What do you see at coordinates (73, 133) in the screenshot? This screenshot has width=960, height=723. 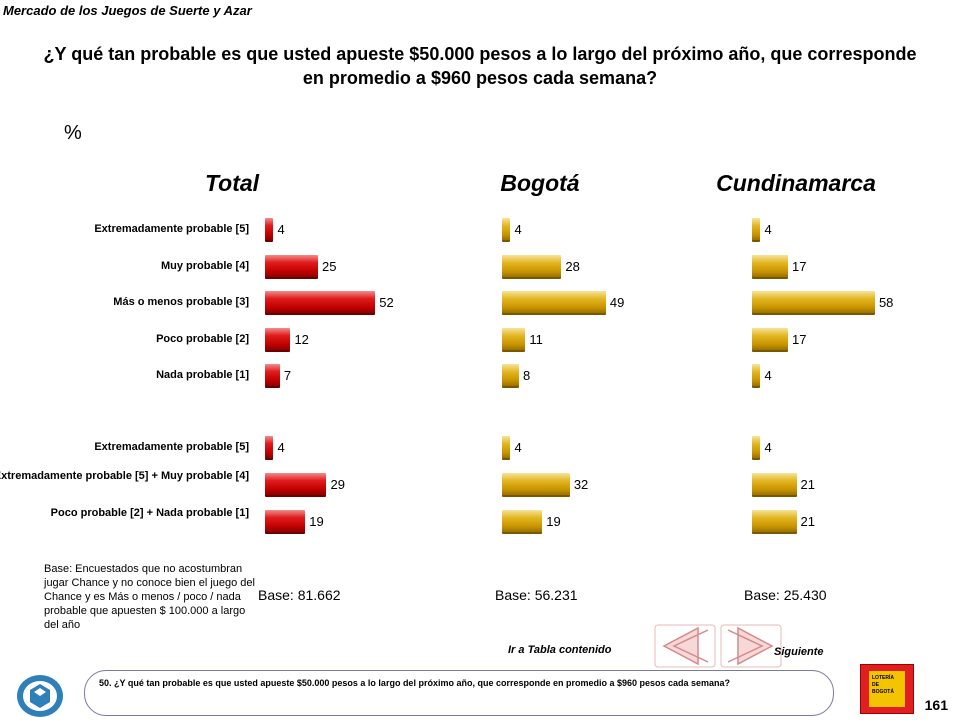 I see `percent-sign: %` at bounding box center [73, 133].